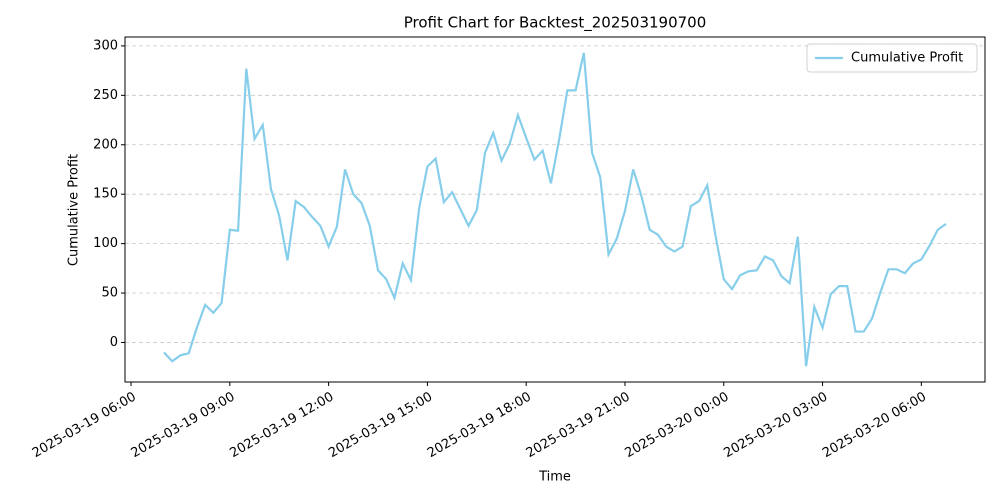 This screenshot has height=500, width=1000. Describe the element at coordinates (105, 95) in the screenshot. I see `y-tick-label: 250` at that location.